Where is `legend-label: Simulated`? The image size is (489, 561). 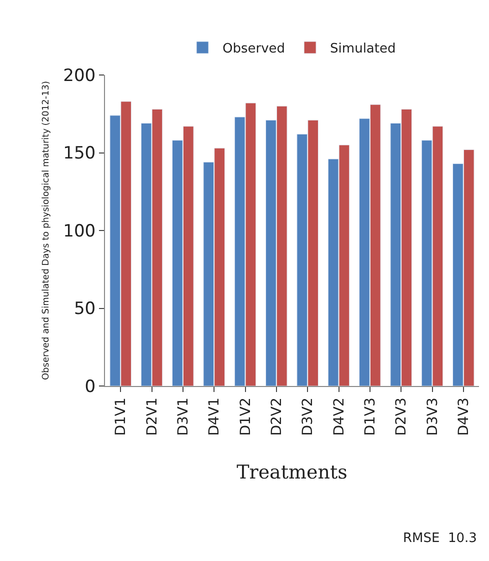 legend-label: Simulated is located at coordinates (363, 49).